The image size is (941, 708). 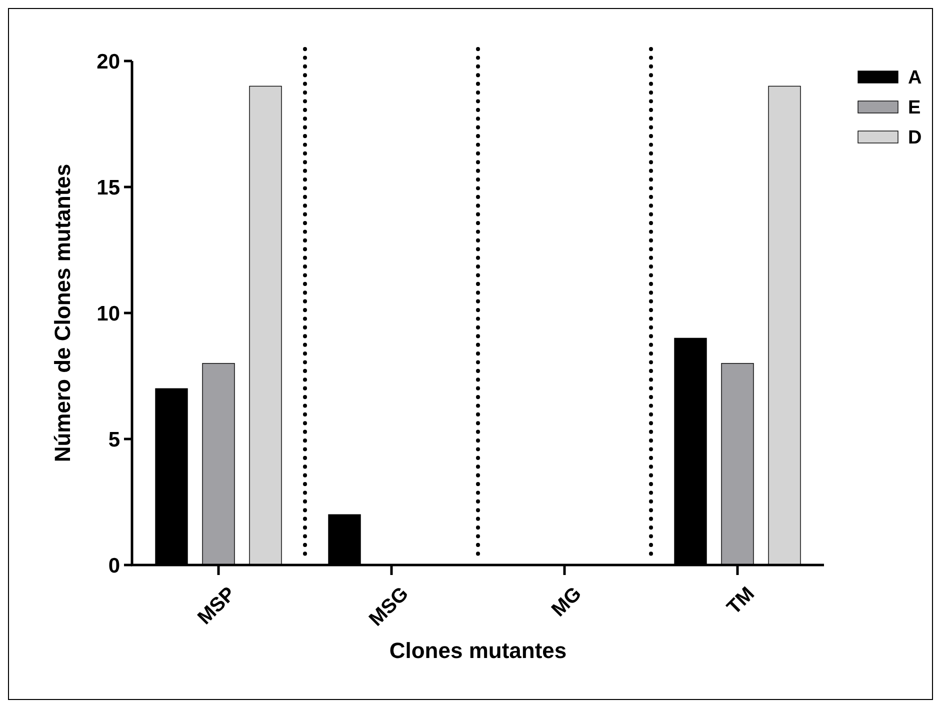 I want to click on y-tick-label: 0, so click(x=114, y=566).